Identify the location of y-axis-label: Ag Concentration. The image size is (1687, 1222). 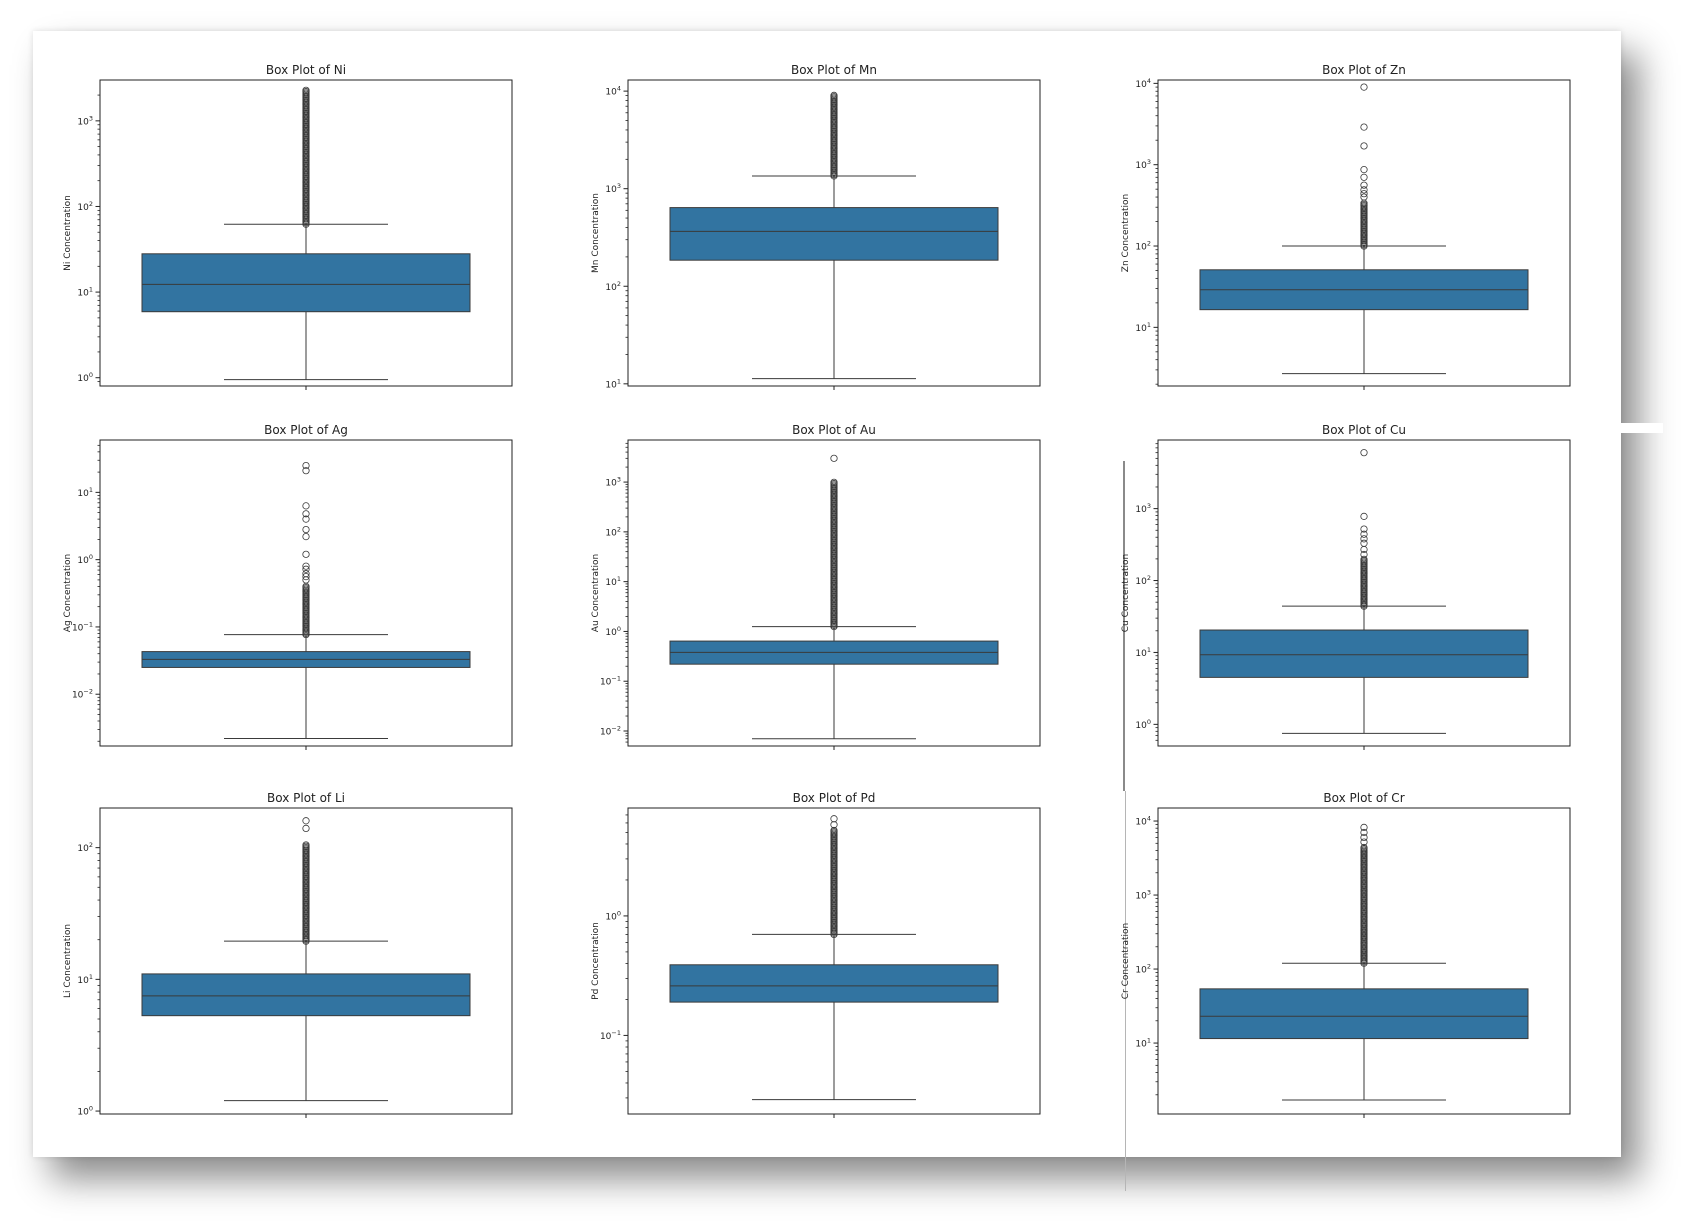
(68, 593).